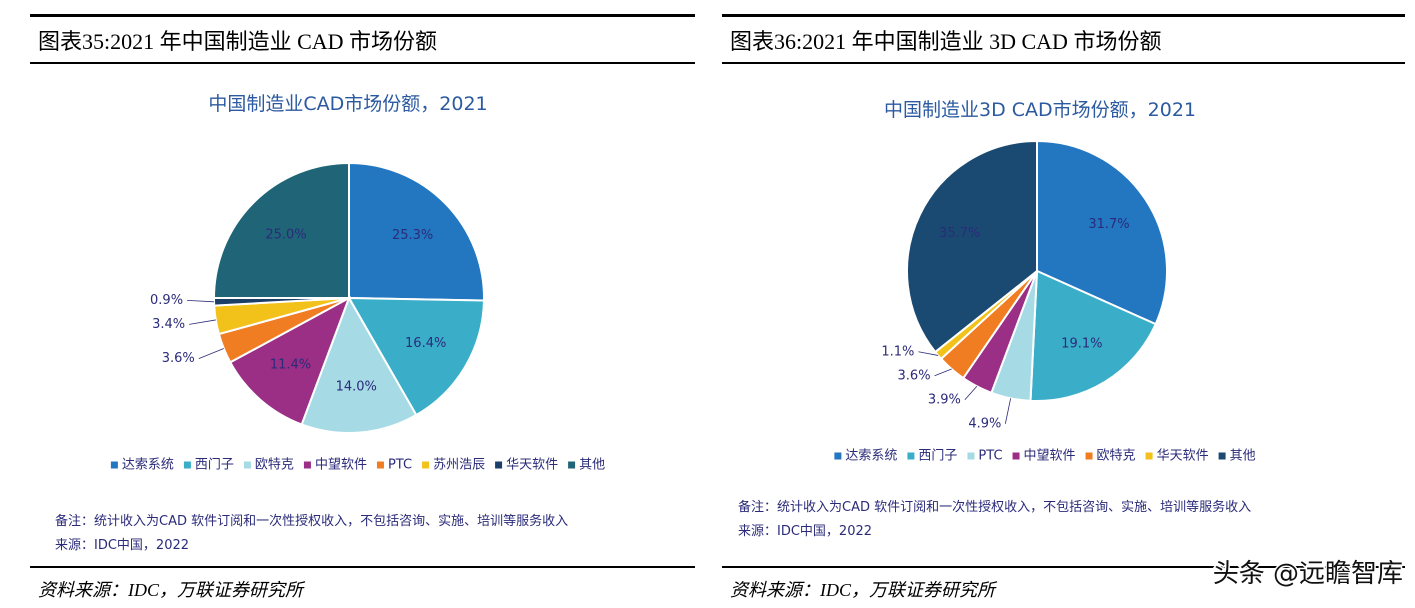  Describe the element at coordinates (944, 399) in the screenshot. I see `data-label: 3.9%` at that location.